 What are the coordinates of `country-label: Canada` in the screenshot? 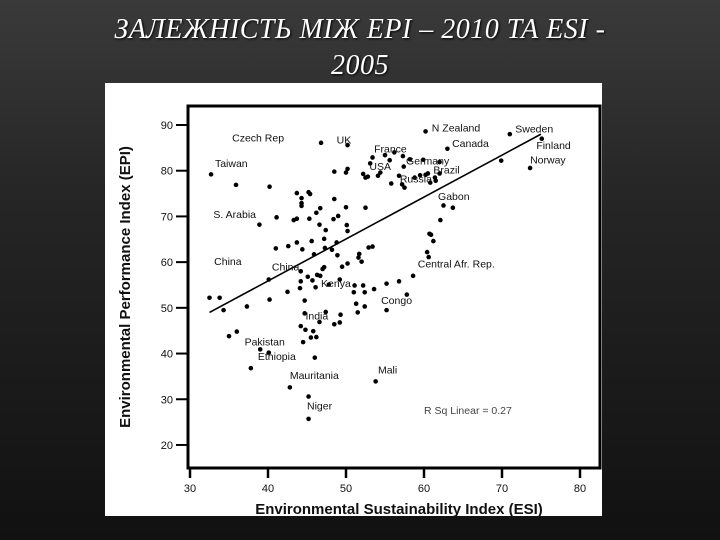 It's located at (470, 144).